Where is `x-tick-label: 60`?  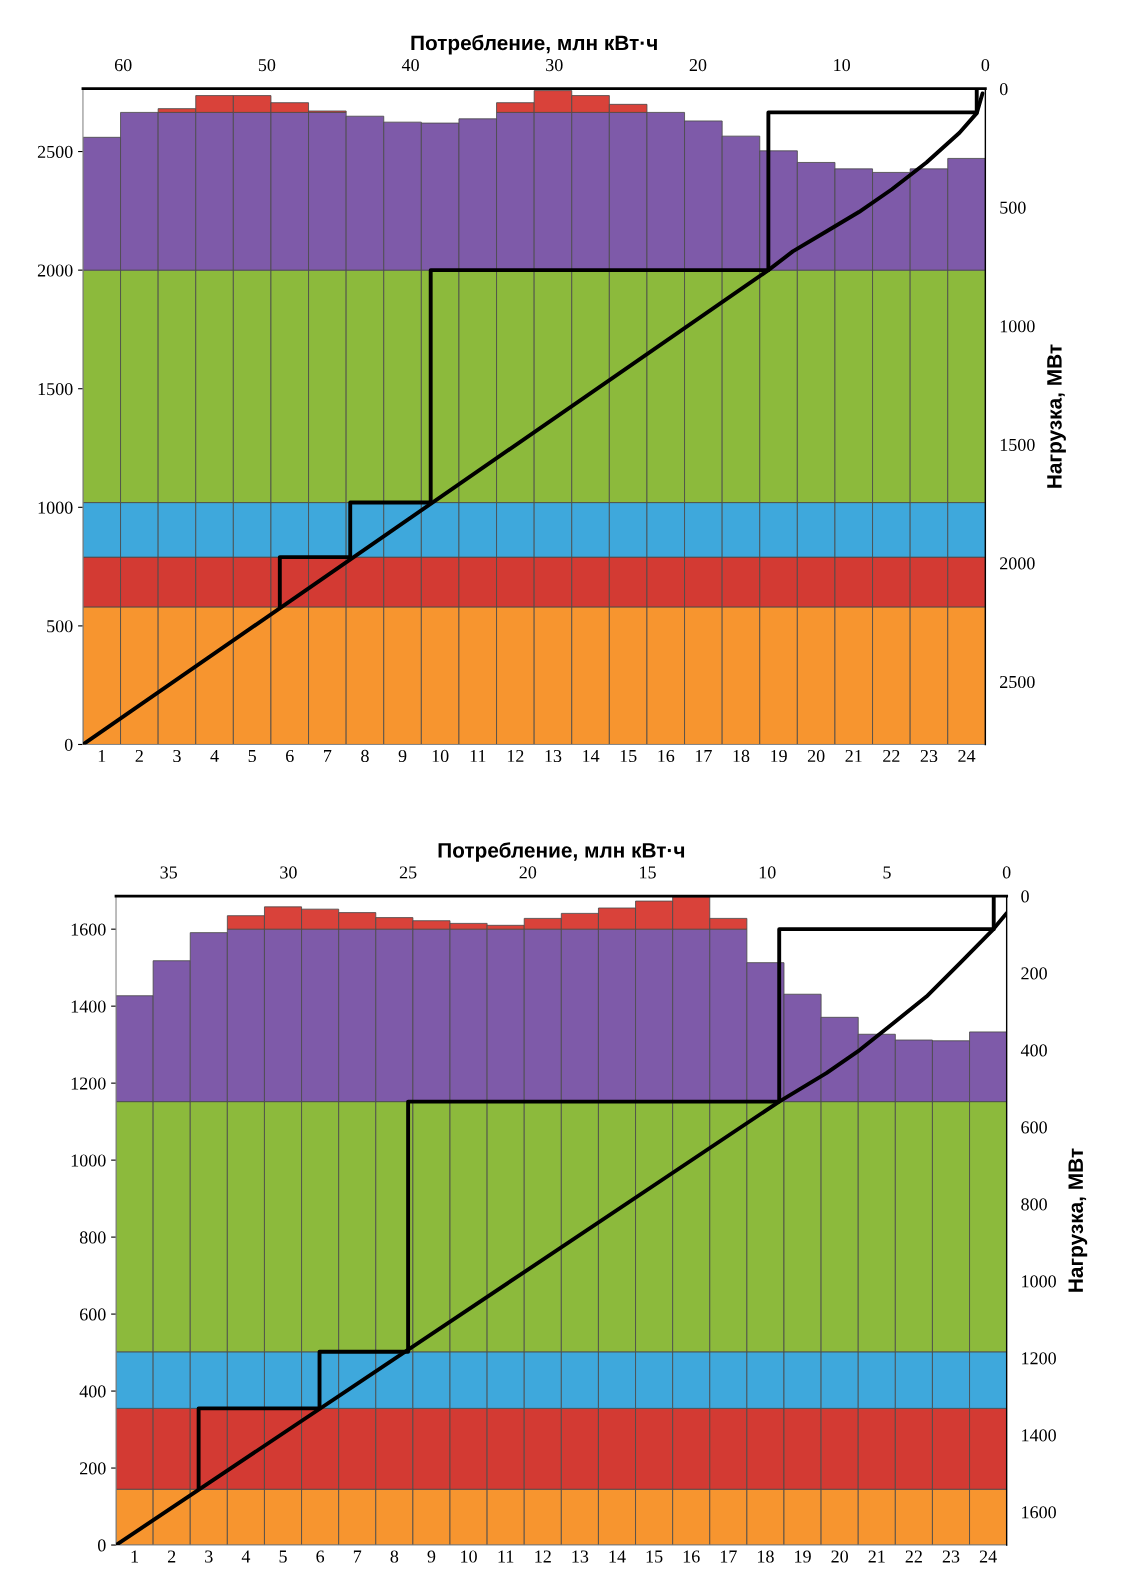
x-tick-label: 60 is located at coordinates (123, 65).